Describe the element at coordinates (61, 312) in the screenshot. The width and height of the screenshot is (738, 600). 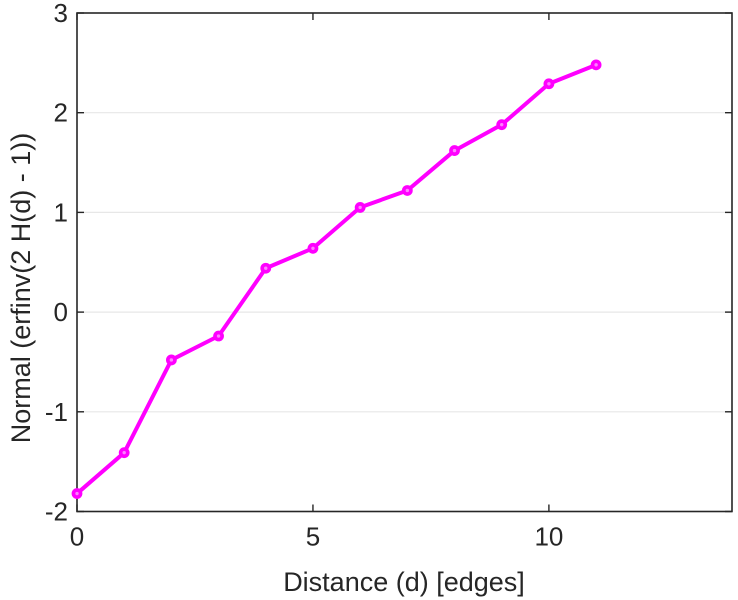
I see `y-tick-label: 0` at that location.